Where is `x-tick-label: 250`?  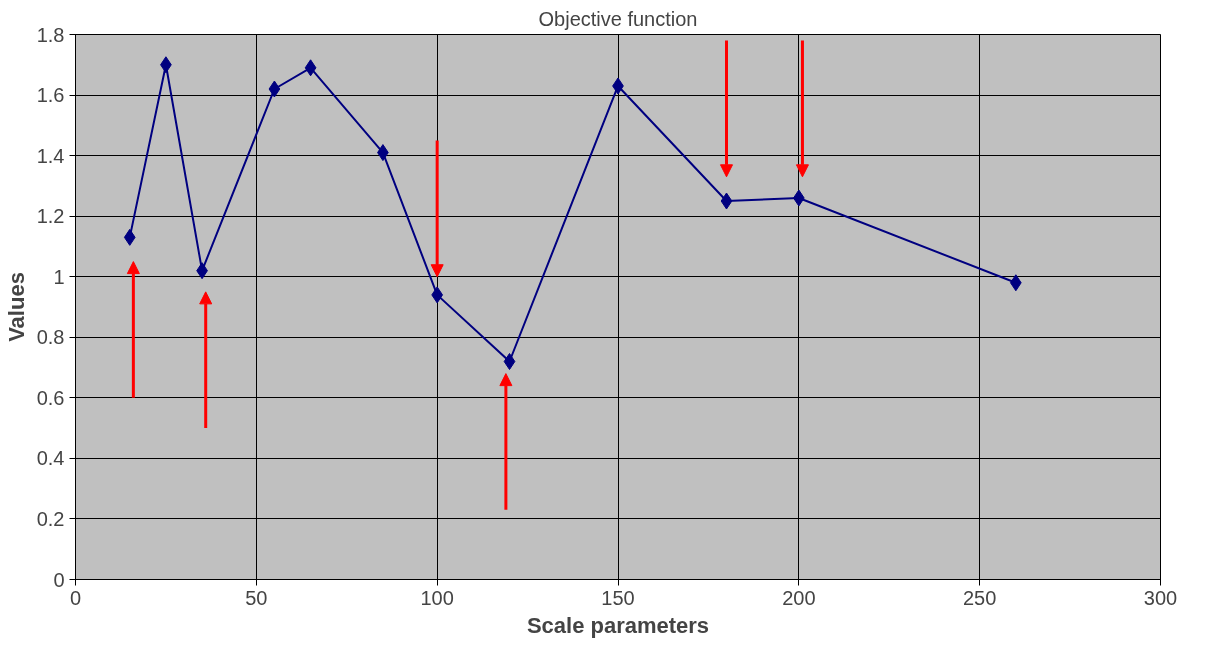
x-tick-label: 250 is located at coordinates (979, 597).